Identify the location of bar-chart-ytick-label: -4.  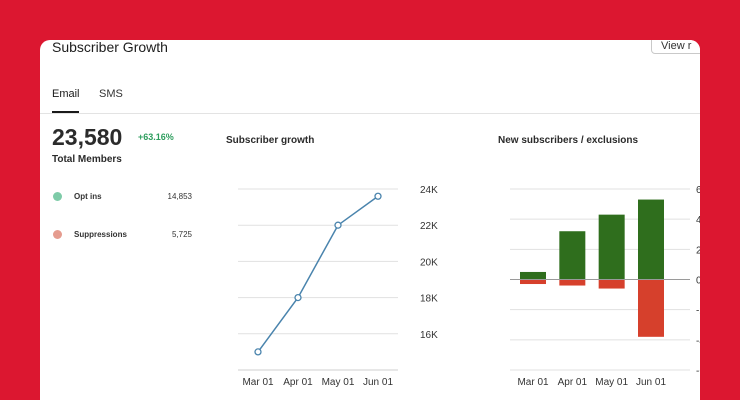
(698, 341).